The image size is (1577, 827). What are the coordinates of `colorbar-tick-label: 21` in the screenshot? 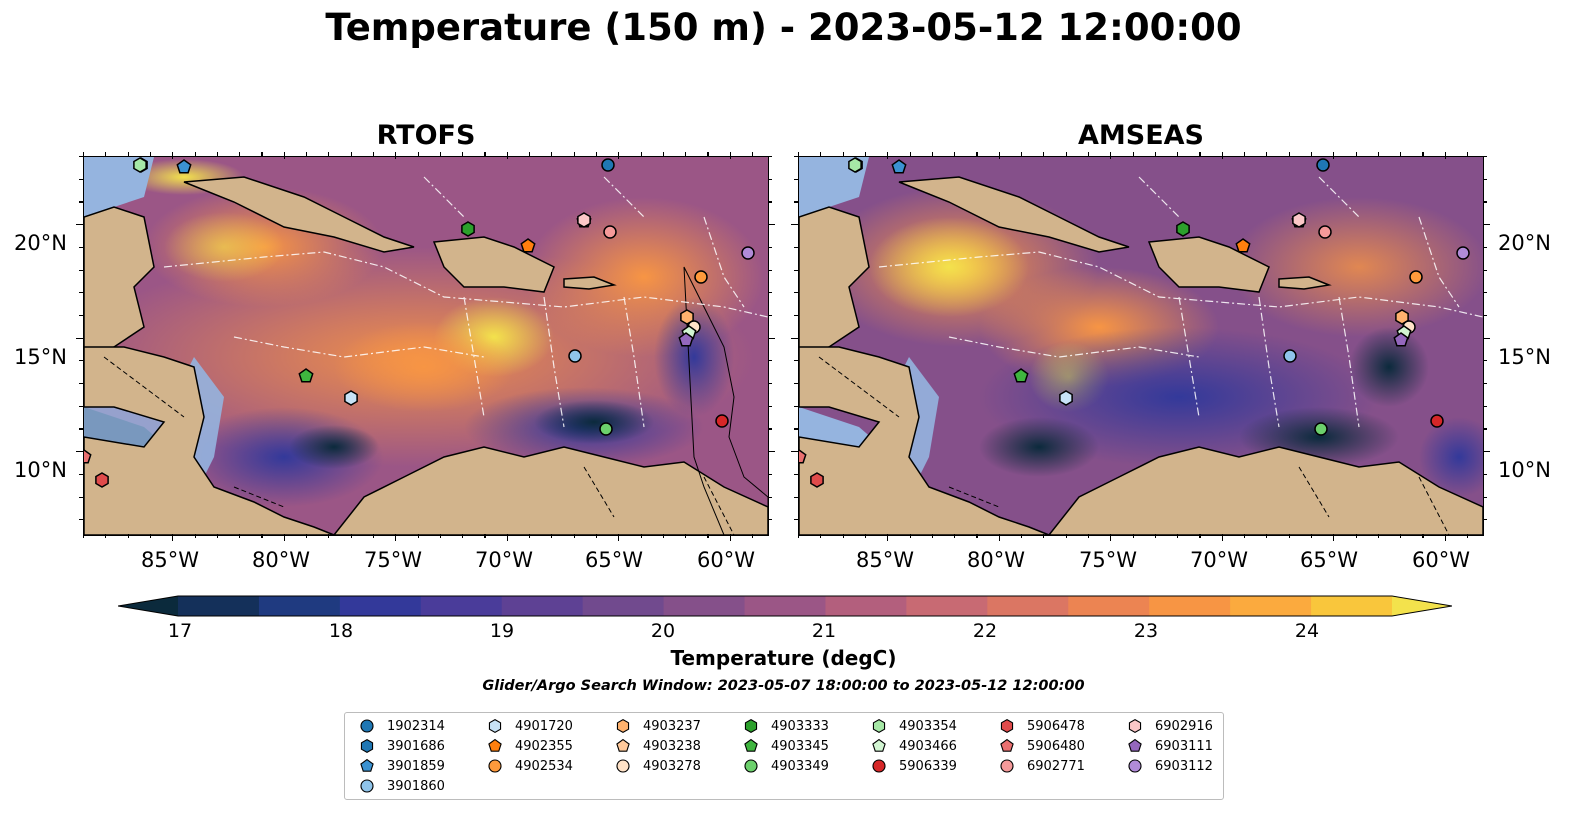 It's located at (824, 631).